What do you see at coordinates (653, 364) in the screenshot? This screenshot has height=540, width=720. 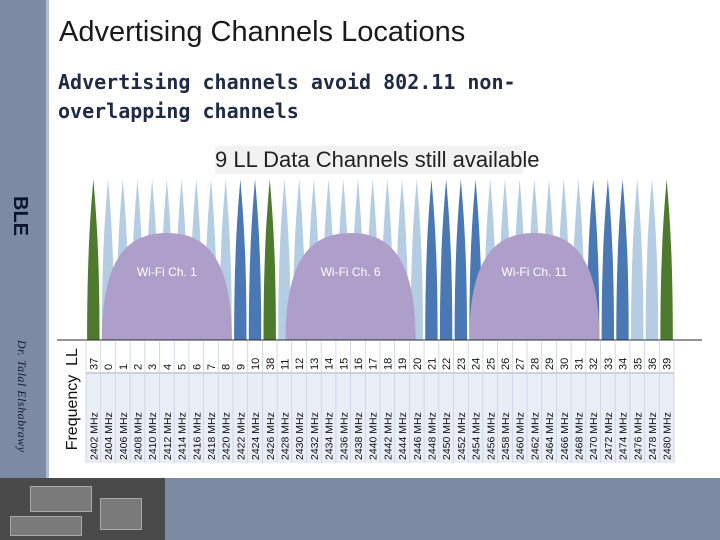 I see `ll-channel-number: 36` at bounding box center [653, 364].